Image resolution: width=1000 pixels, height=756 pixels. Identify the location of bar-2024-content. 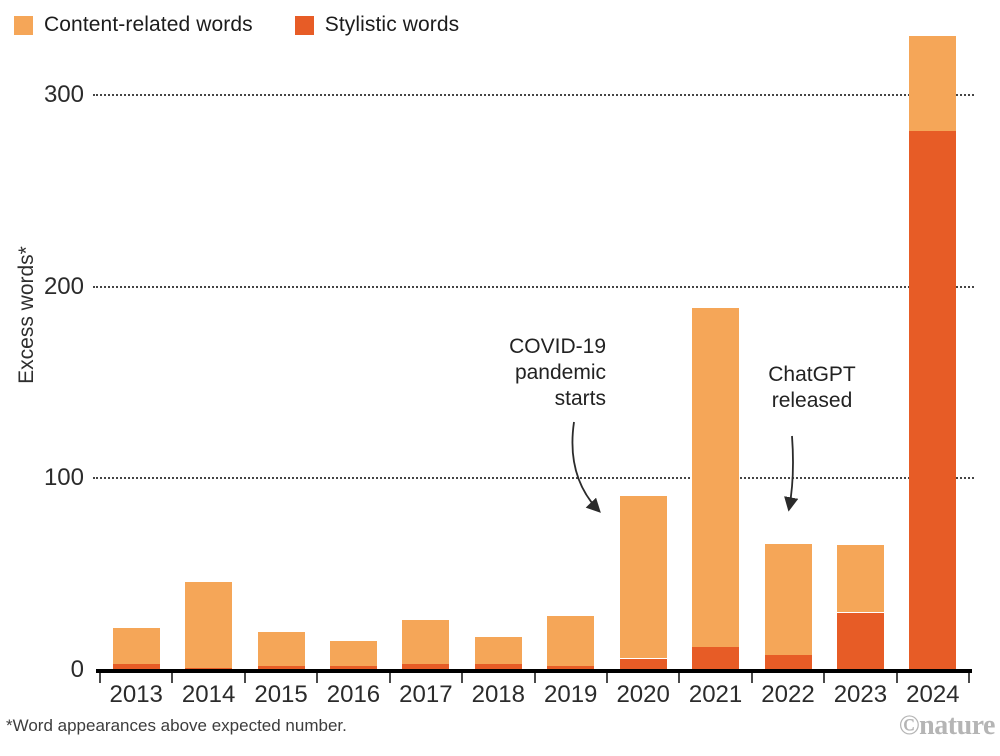
(933, 83).